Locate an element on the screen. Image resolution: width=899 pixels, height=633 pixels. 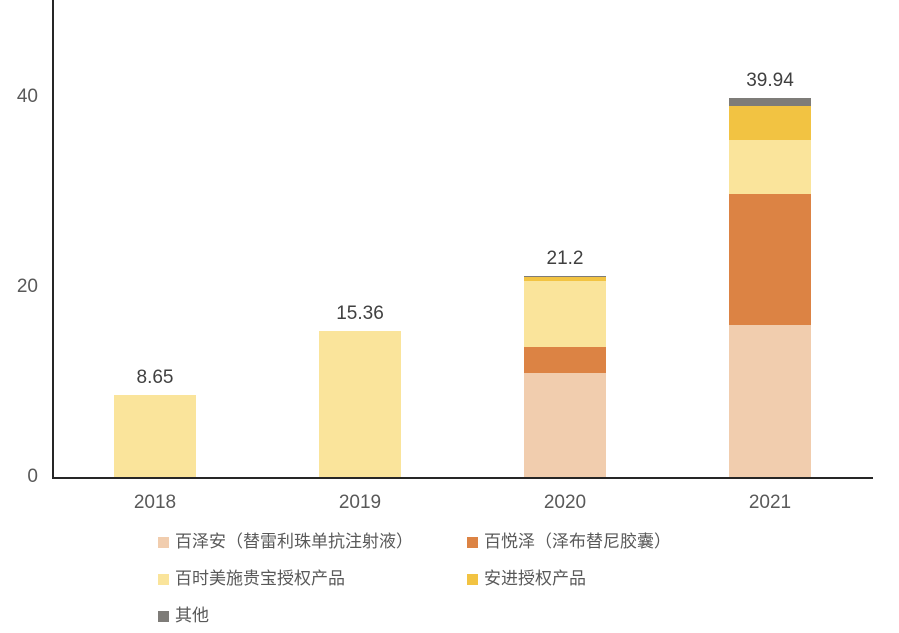
bar-total-label-2019: 15.36 is located at coordinates (360, 314).